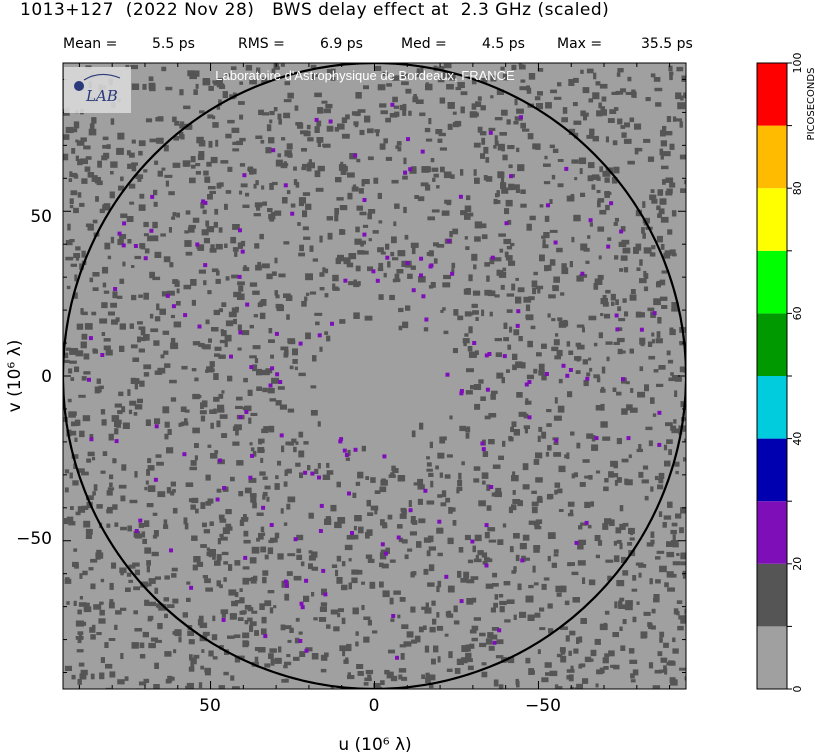  What do you see at coordinates (797, 689) in the screenshot?
I see `colorbar-tick-label: 0` at bounding box center [797, 689].